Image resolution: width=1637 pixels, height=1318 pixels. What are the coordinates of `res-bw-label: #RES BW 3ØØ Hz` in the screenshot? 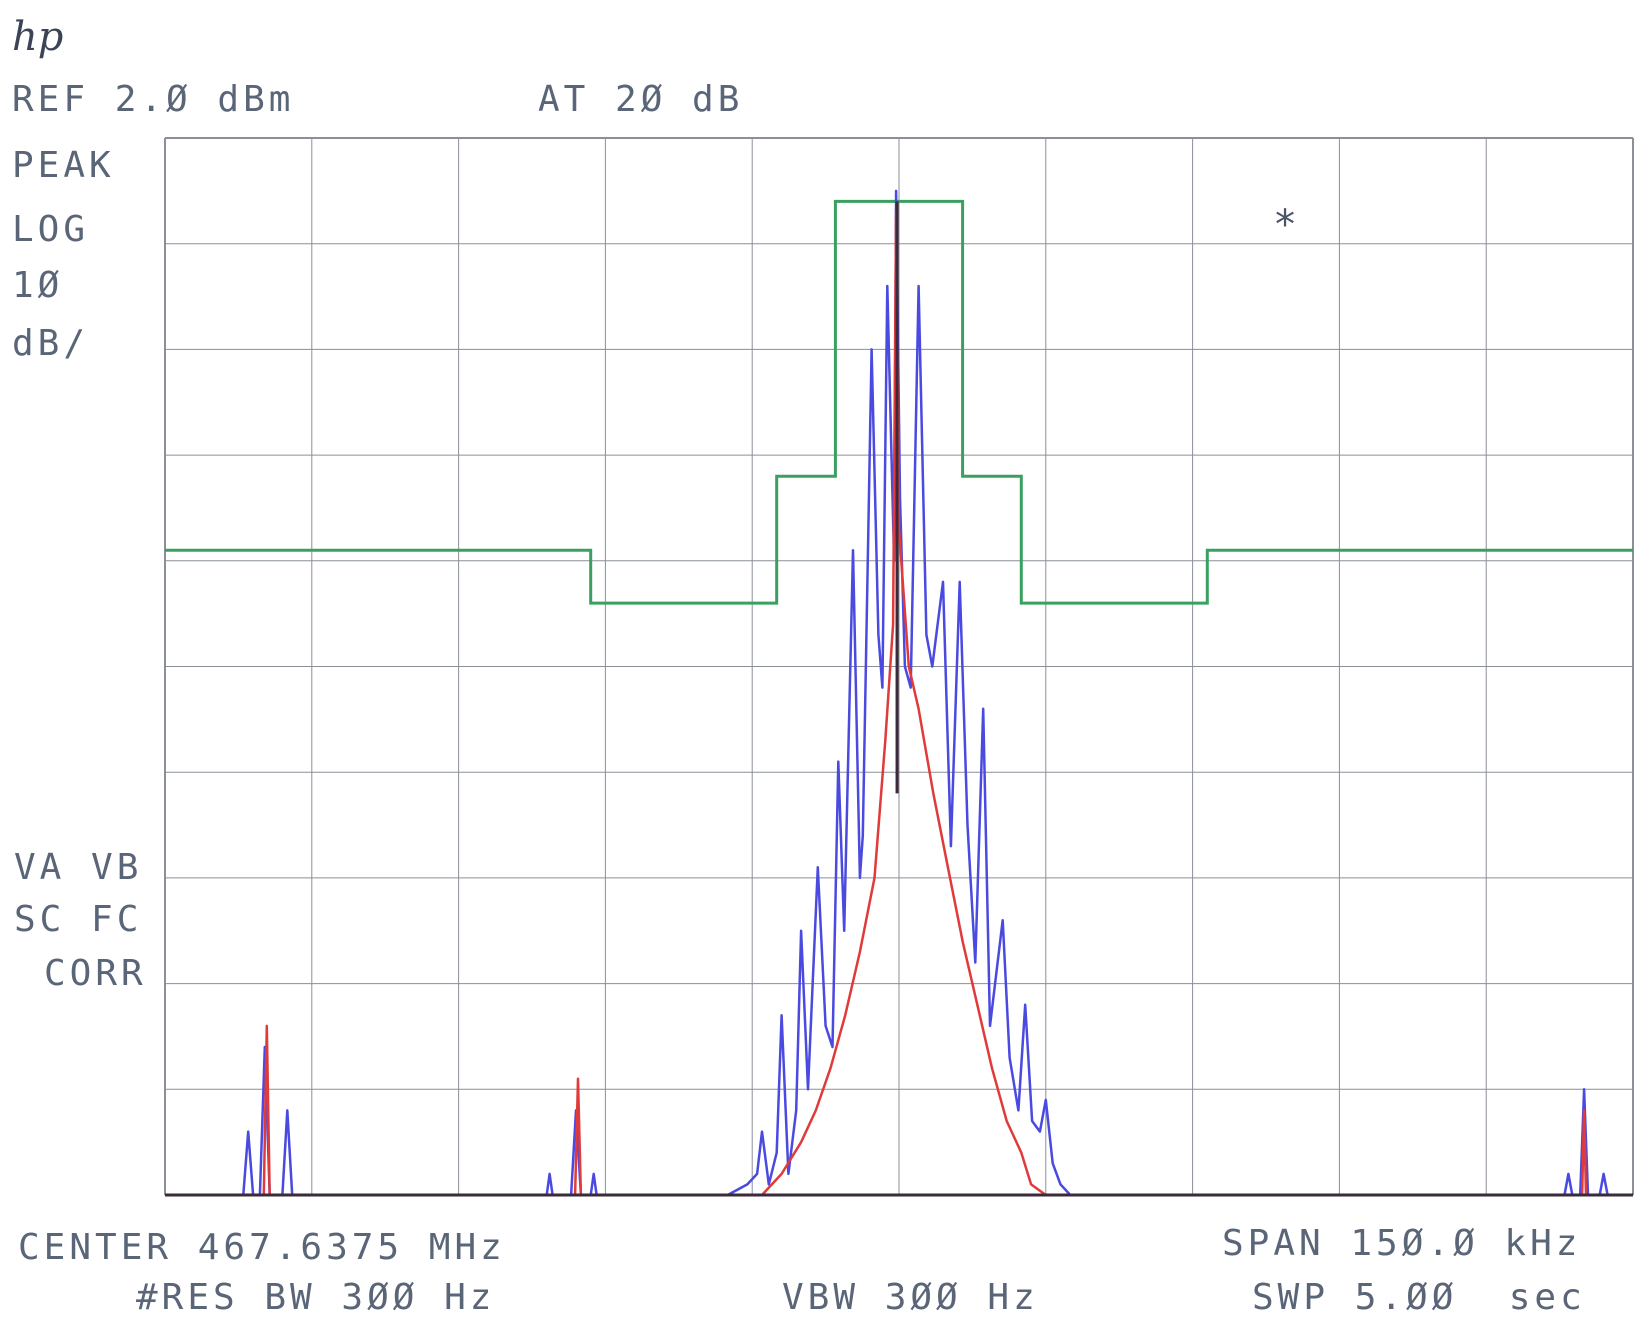 It's located at (316, 1297).